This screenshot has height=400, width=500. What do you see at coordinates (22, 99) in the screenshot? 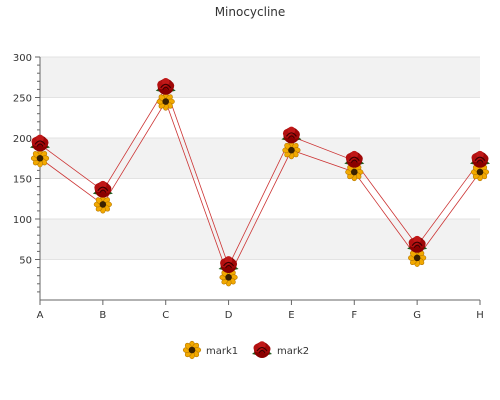
I see `y-tick-label: 250` at bounding box center [22, 99].